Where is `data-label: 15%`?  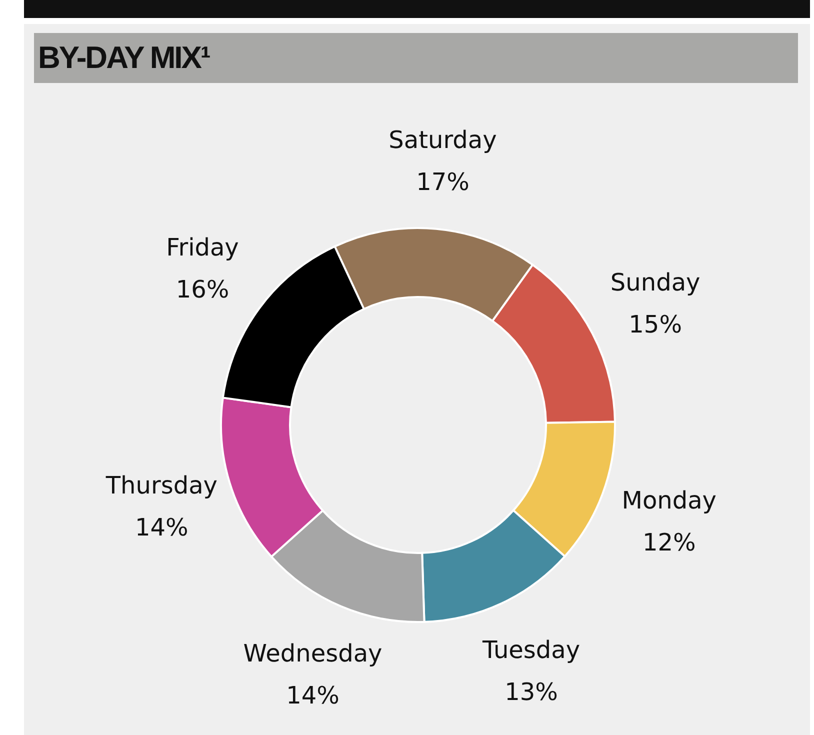
data-label: 15% is located at coordinates (655, 324).